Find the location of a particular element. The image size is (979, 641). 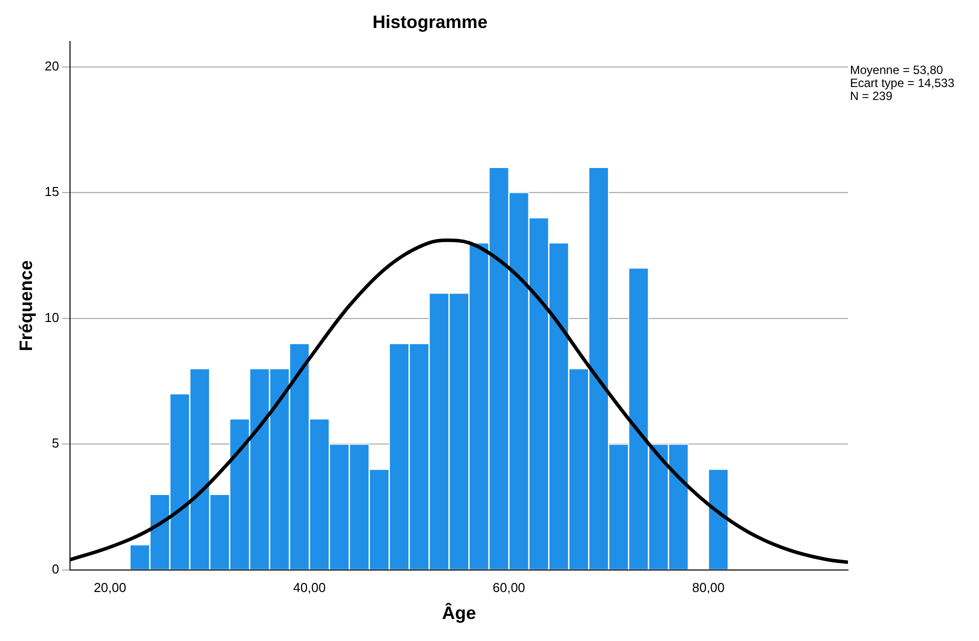

text: Moyenne = 53,80 is located at coordinates (897, 70).